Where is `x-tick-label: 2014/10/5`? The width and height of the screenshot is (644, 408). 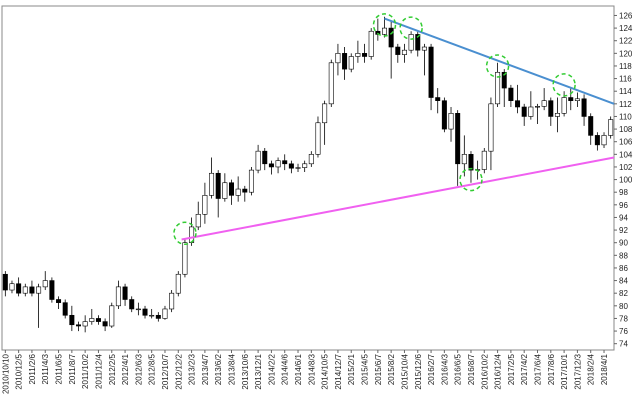 x-tick-label: 2014/10/5 is located at coordinates (325, 371).